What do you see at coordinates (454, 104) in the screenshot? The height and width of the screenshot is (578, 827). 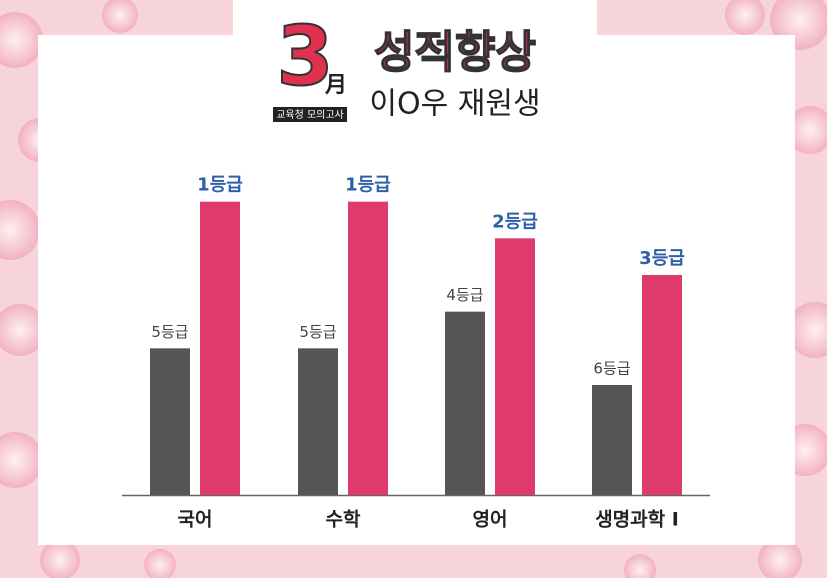 I see `chart-subtitle: 이O우 재원생` at bounding box center [454, 104].